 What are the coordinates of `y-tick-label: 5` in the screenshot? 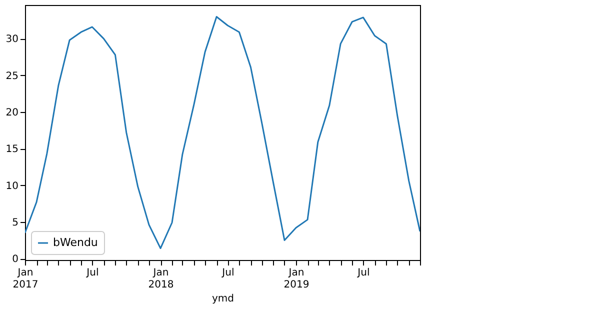 It's located at (15, 222).